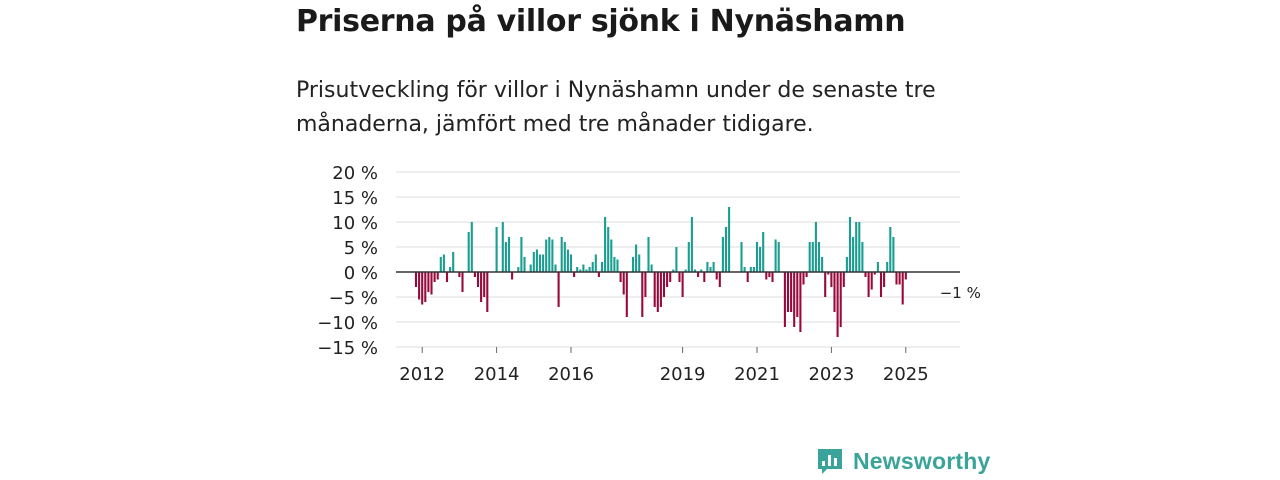 Image resolution: width=1280 pixels, height=480 pixels. I want to click on annotations: −1 %, so click(960, 293).